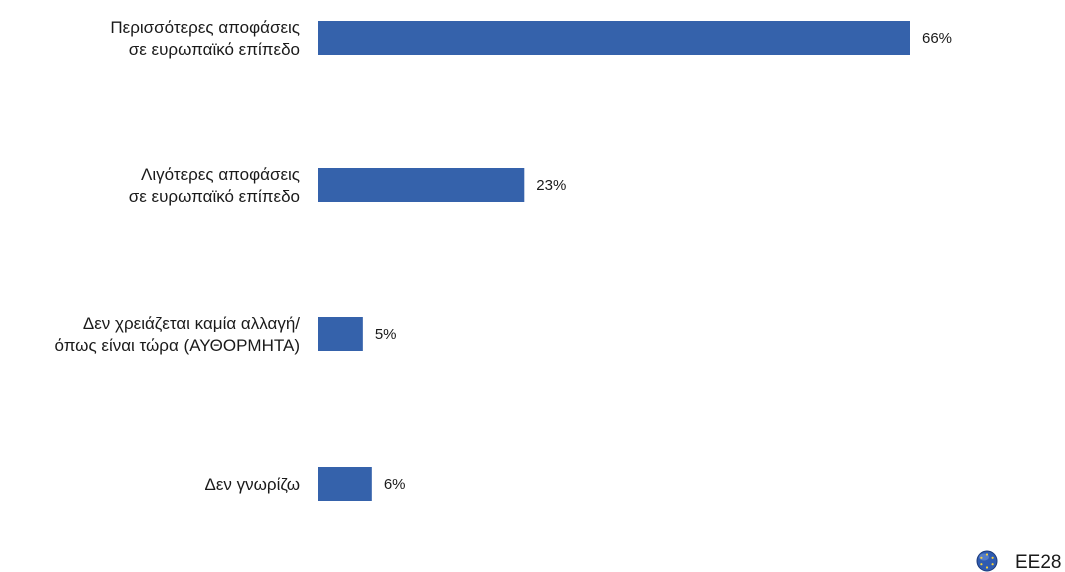  What do you see at coordinates (937, 38) in the screenshot?
I see `value-label-0: 66%` at bounding box center [937, 38].